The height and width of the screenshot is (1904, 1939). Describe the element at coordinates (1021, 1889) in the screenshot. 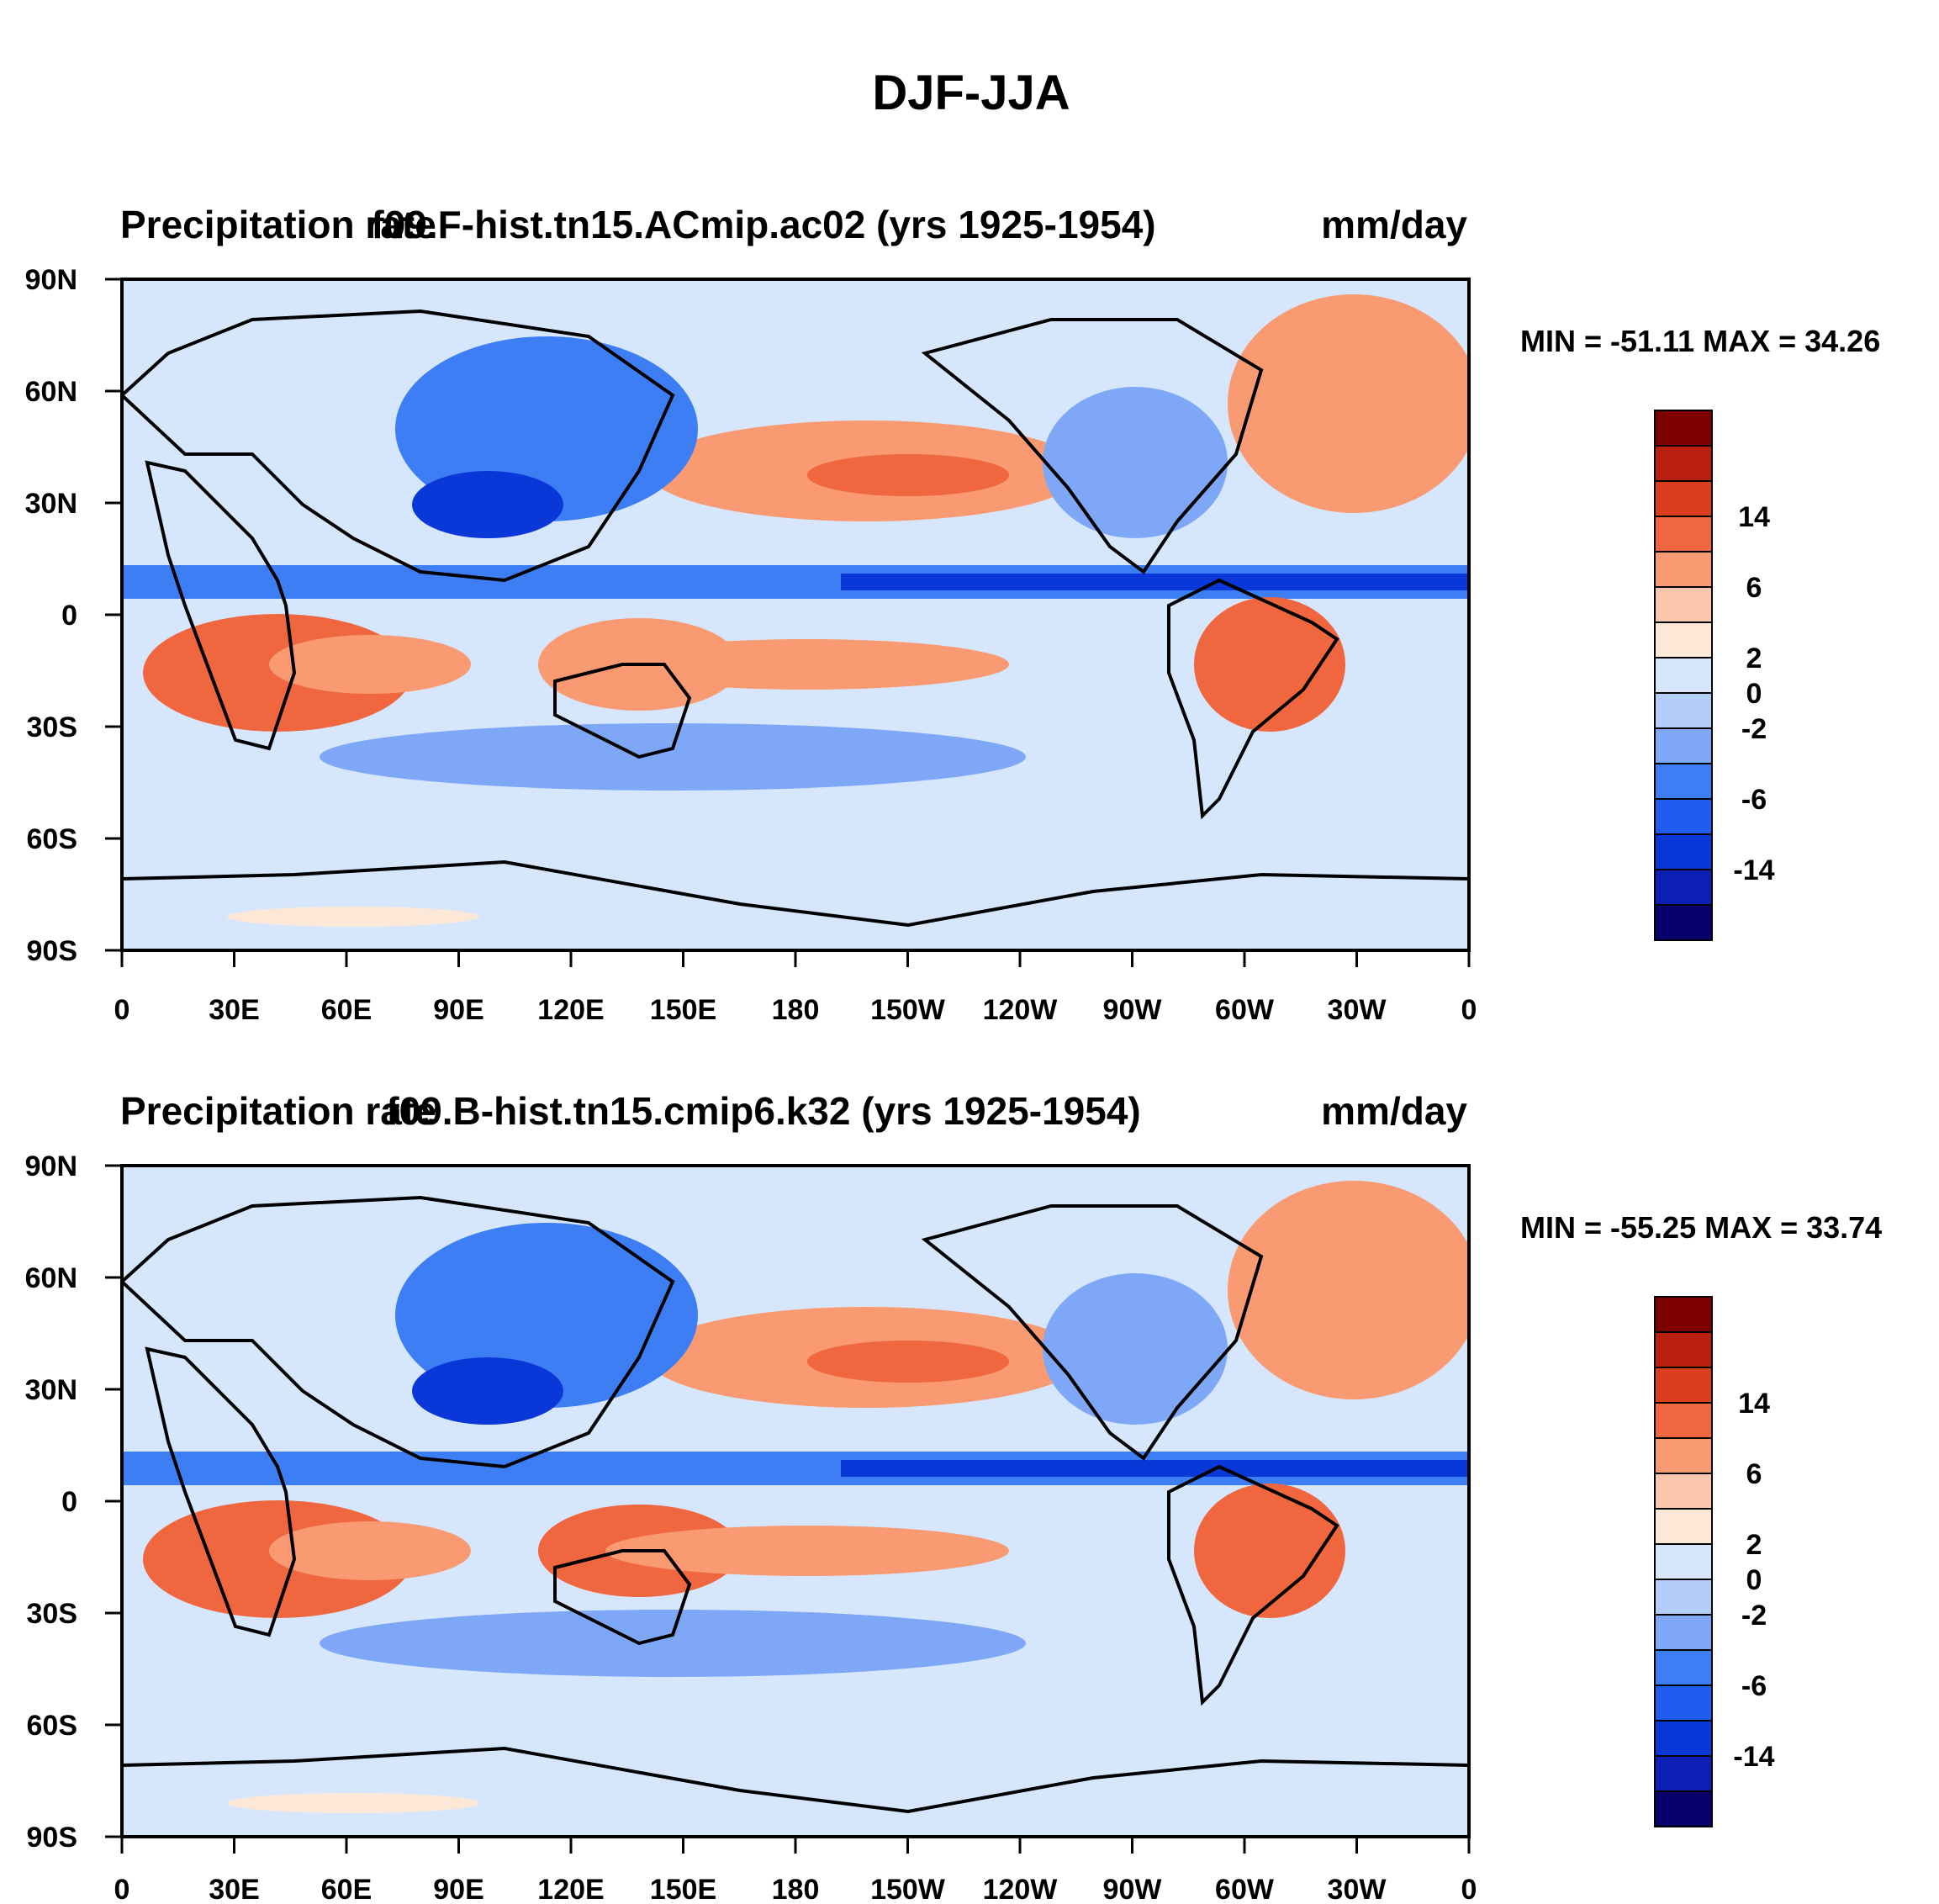

I see `x-tick-label: 120W` at that location.